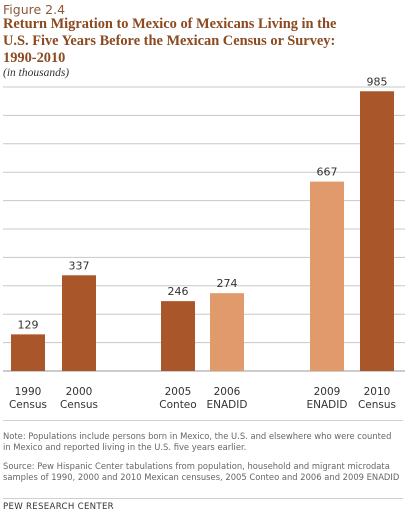  I want to click on data-label-0: 129, so click(28, 324).